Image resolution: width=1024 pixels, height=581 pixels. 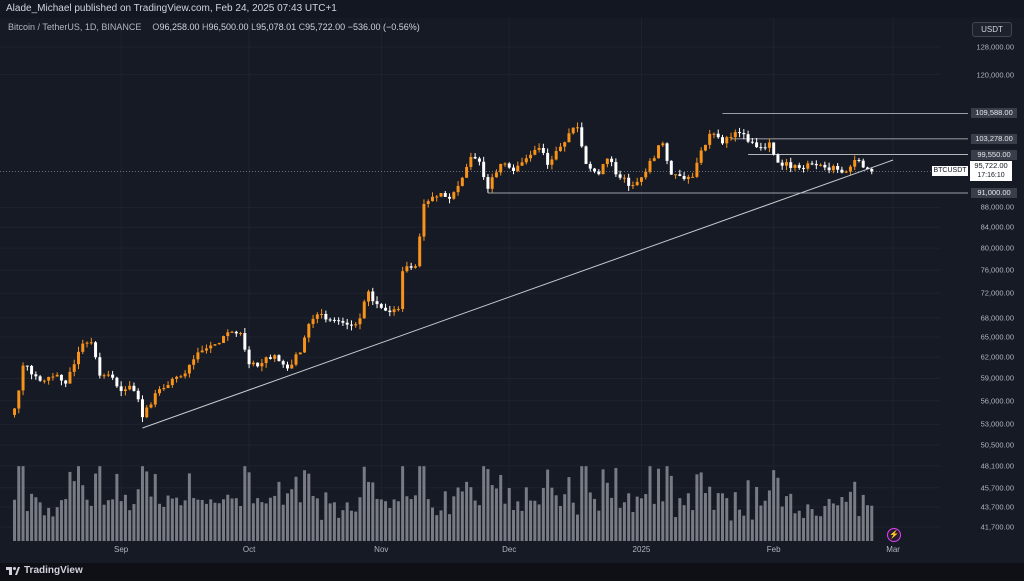 I want to click on level-price-tag: 109,588.00, so click(x=994, y=113).